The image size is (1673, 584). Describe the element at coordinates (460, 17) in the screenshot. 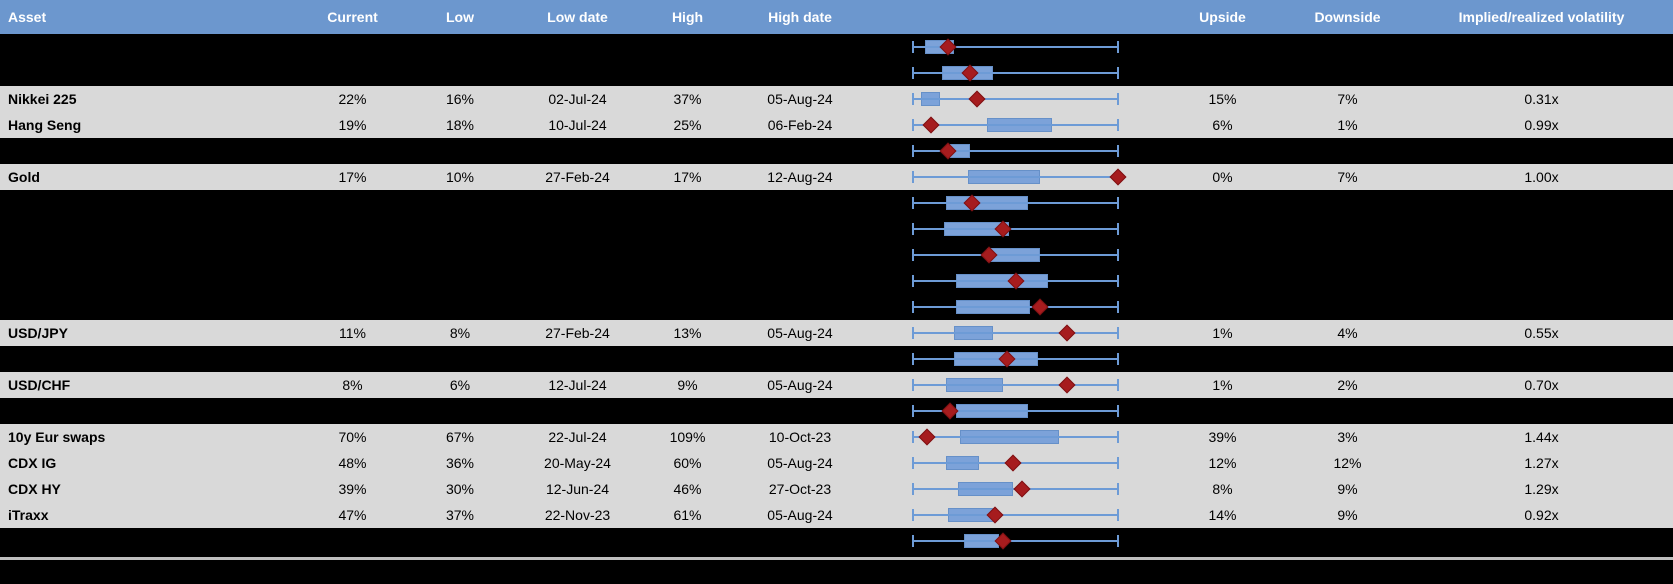

I see `header-low: Low` at that location.